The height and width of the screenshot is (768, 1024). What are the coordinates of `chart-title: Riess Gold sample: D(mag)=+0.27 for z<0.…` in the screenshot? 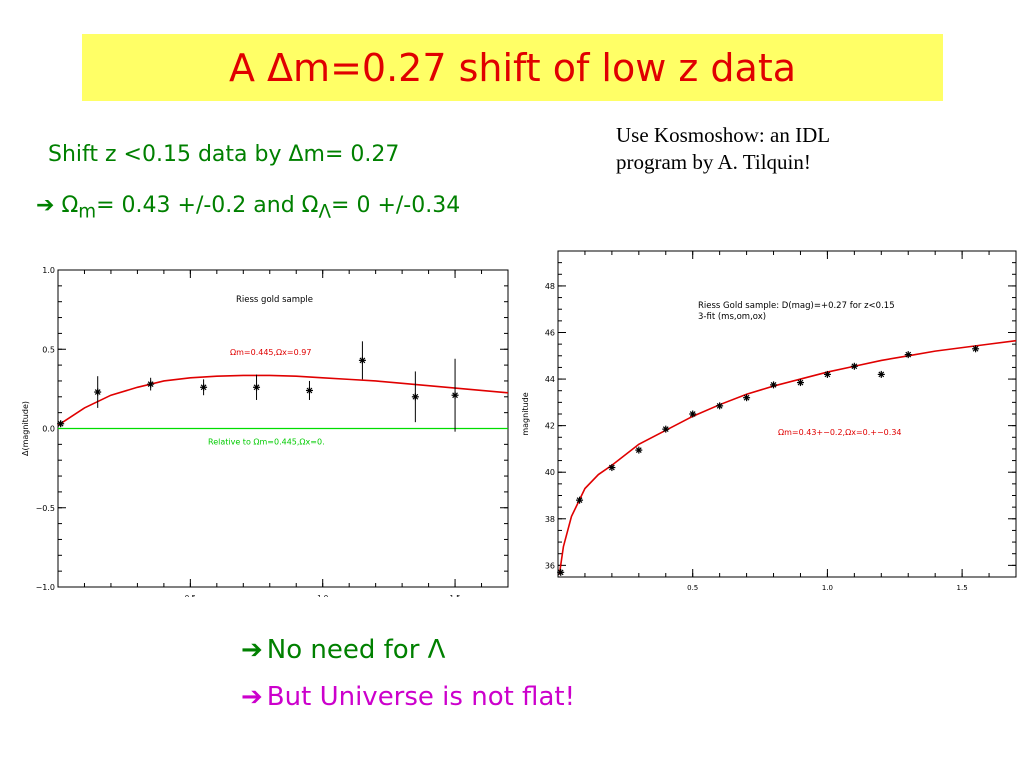 It's located at (796, 306).